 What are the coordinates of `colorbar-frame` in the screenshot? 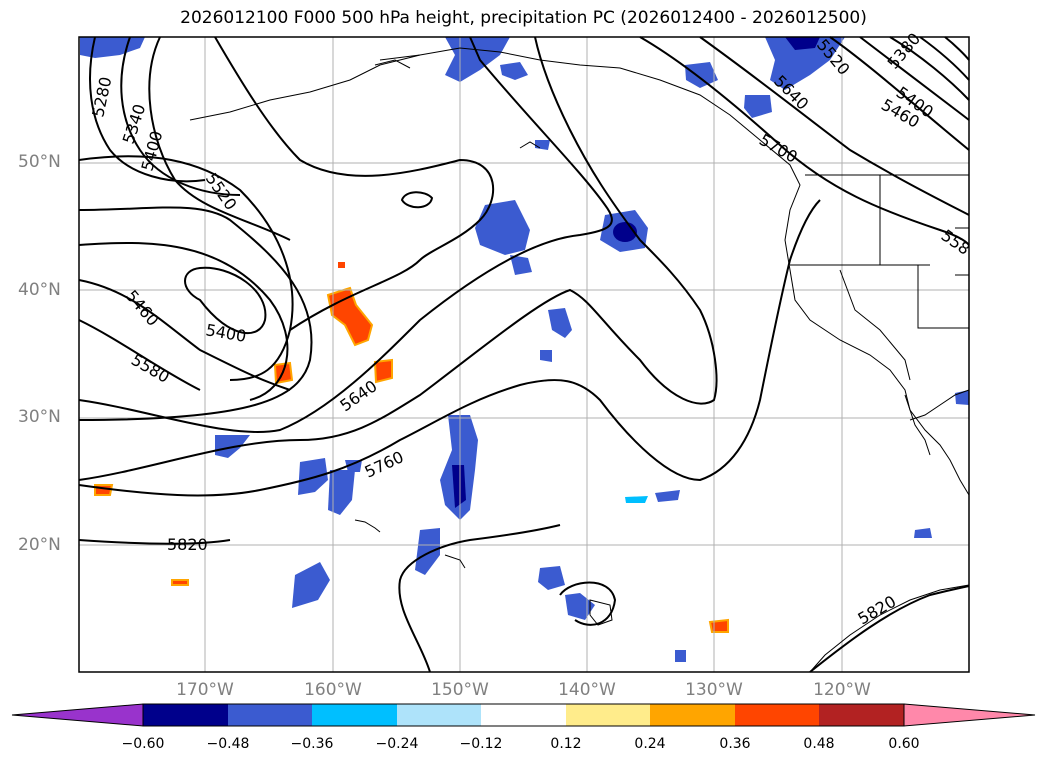 It's located at (523, 715).